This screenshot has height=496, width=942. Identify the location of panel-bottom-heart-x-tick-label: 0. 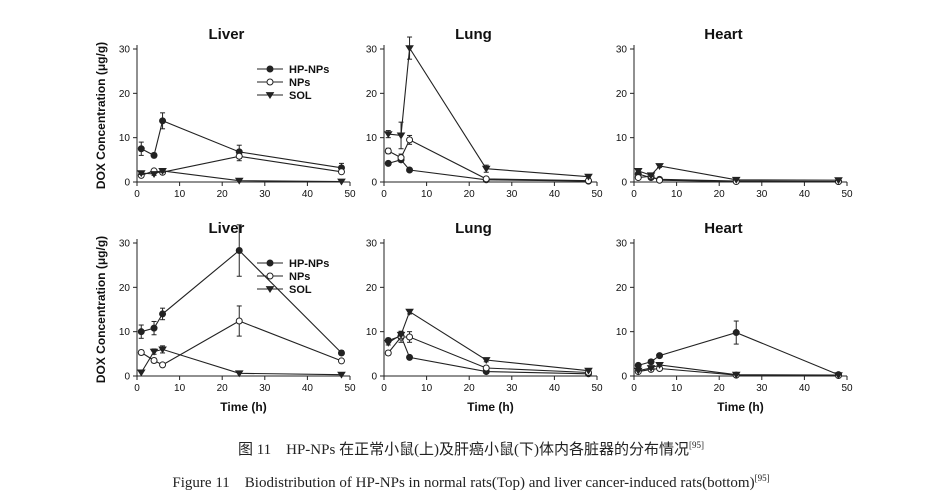
(634, 388).